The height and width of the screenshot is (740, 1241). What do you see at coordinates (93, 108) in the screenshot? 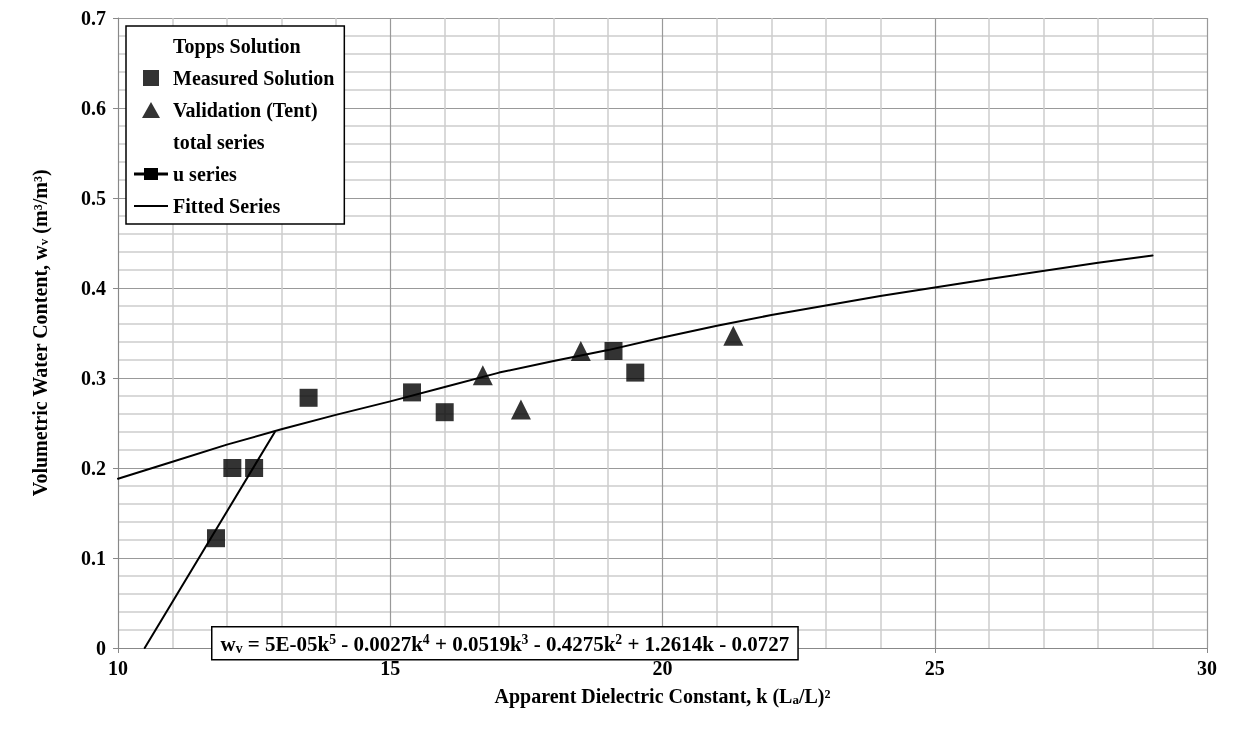
I see `y-tick-label: 0.6` at bounding box center [93, 108].